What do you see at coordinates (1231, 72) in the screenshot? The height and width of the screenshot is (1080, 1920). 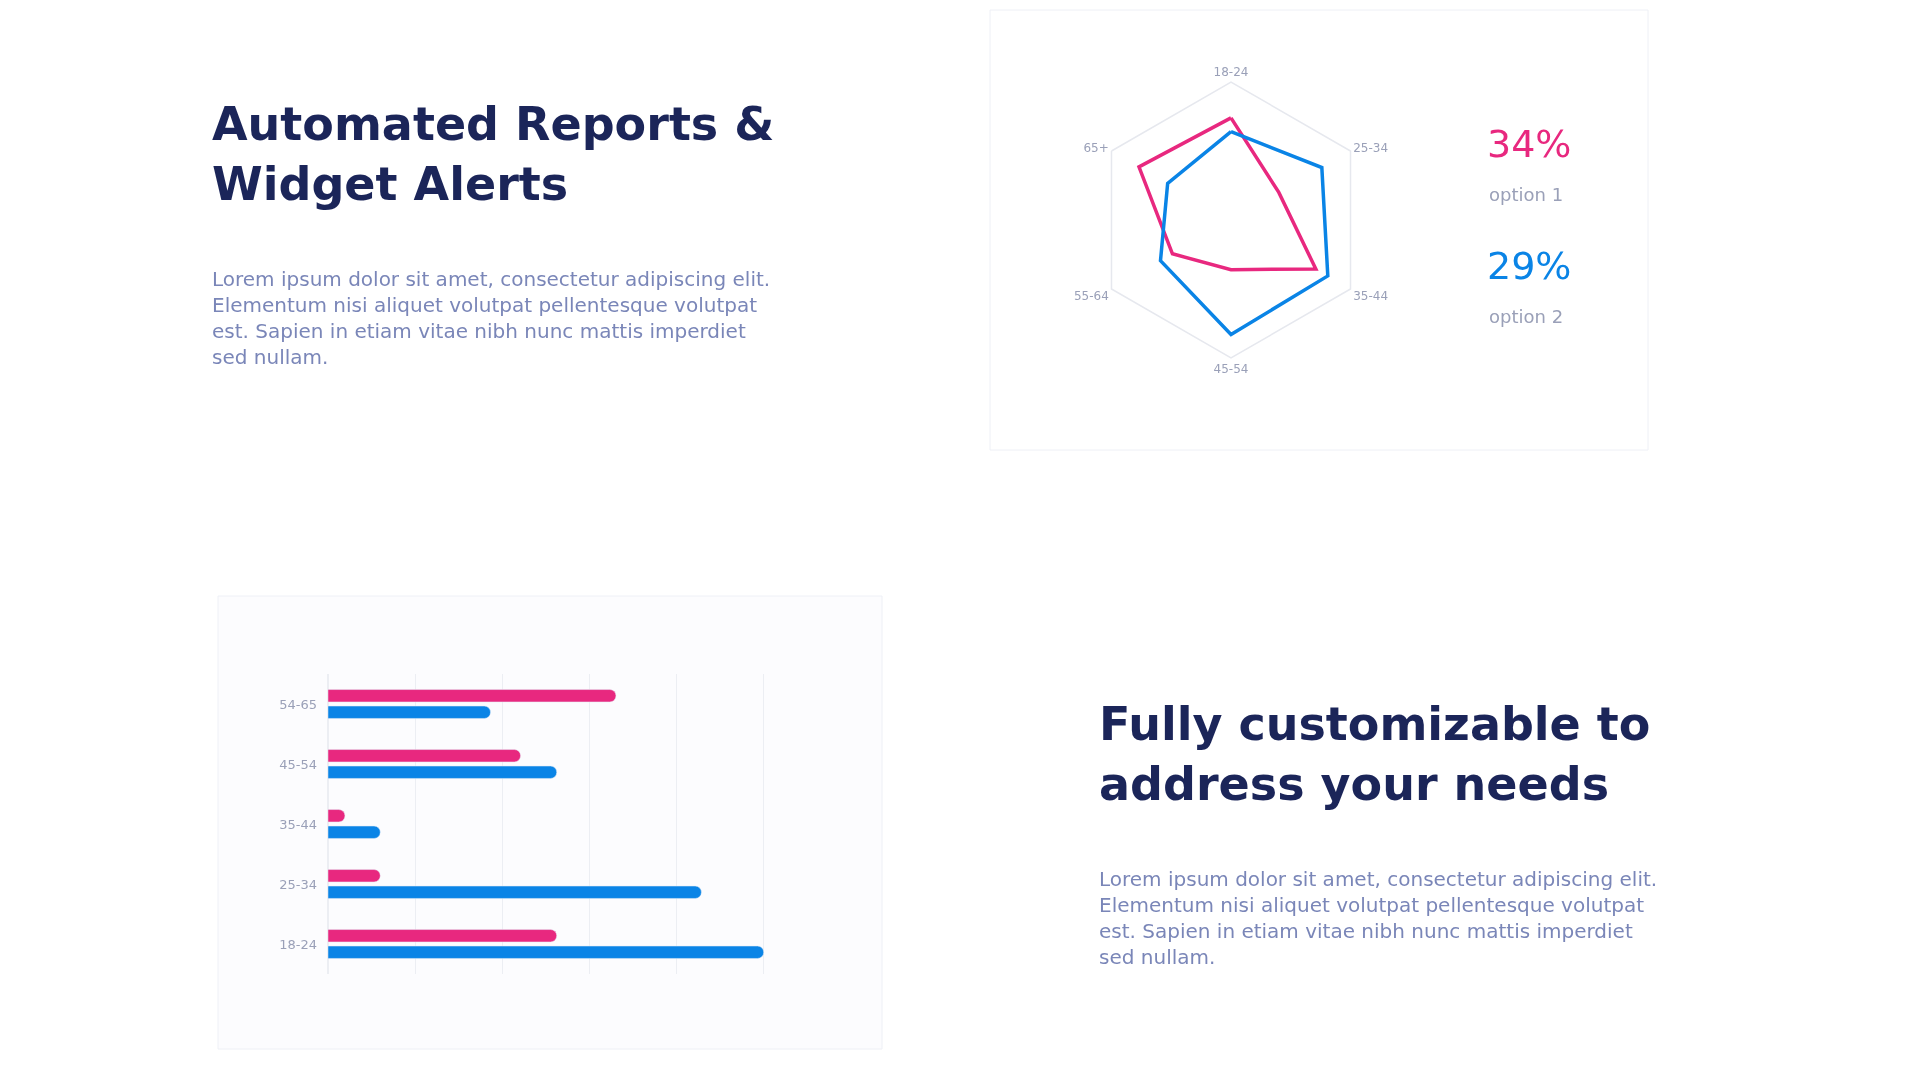 I see `spoke-label: 18-24` at bounding box center [1231, 72].